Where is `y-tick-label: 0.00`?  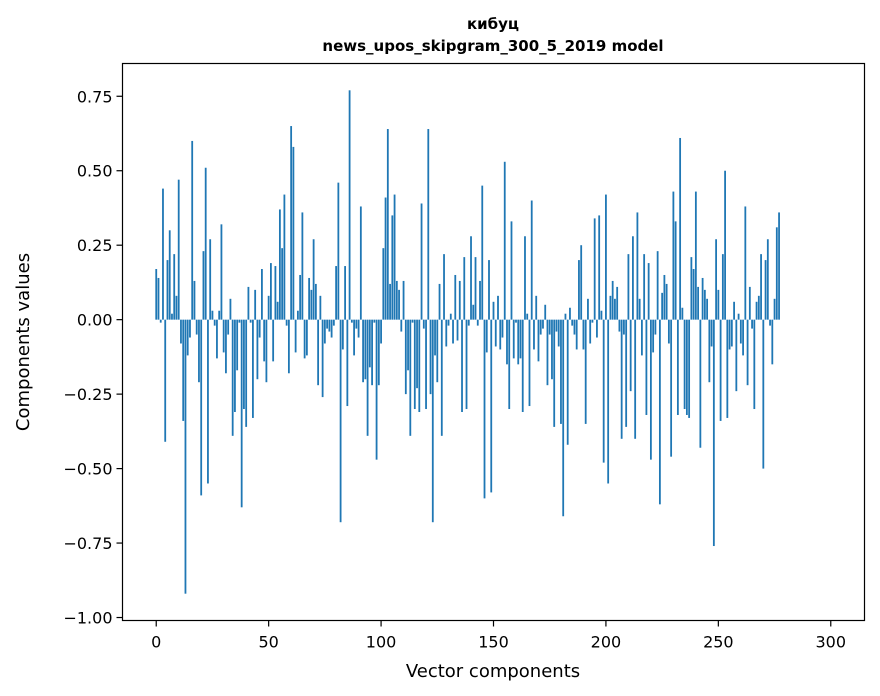
y-tick-label: 0.00 is located at coordinates (95, 320).